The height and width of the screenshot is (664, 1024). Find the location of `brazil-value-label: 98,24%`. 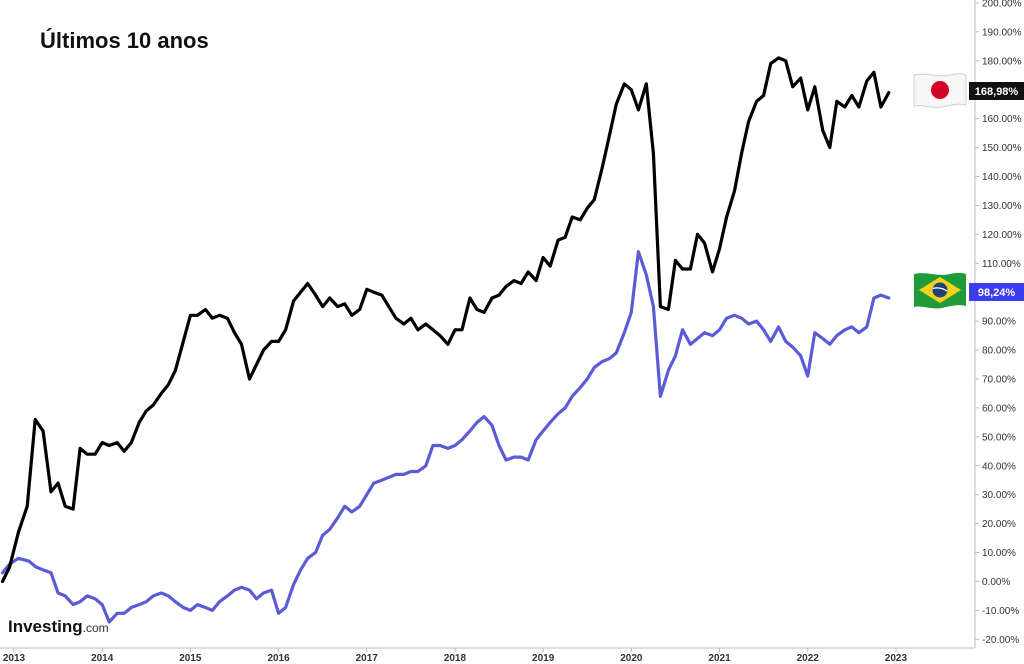

brazil-value-label: 98,24% is located at coordinates (997, 293).